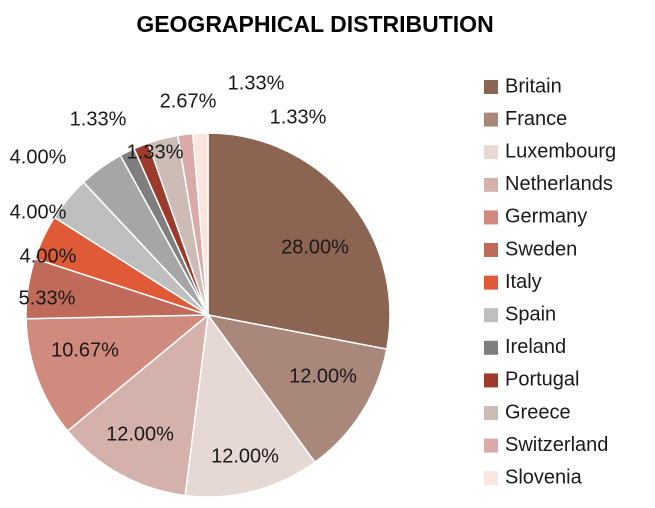 The image size is (655, 508). I want to click on data-label-britain: 28.00%, so click(315, 247).